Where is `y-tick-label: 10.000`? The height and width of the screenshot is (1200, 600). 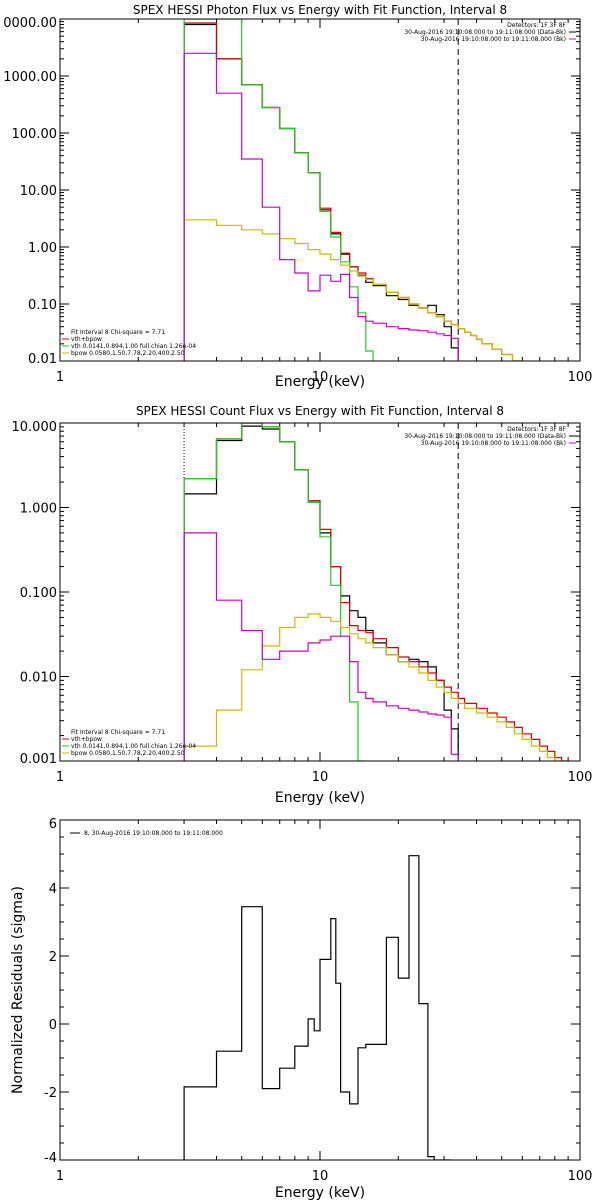 y-tick-label: 10.000 is located at coordinates (35, 427).